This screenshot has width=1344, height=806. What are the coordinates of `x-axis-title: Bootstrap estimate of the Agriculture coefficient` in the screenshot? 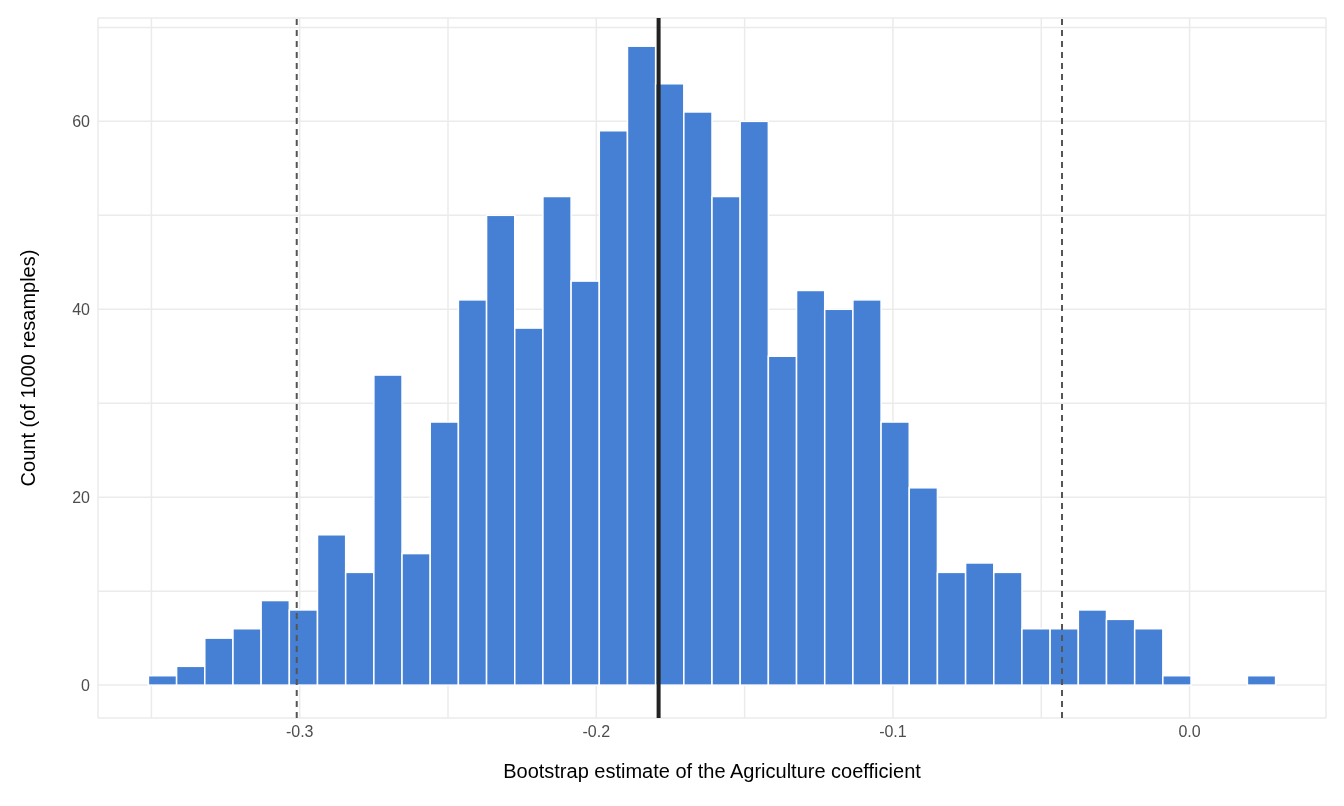 It's located at (712, 771).